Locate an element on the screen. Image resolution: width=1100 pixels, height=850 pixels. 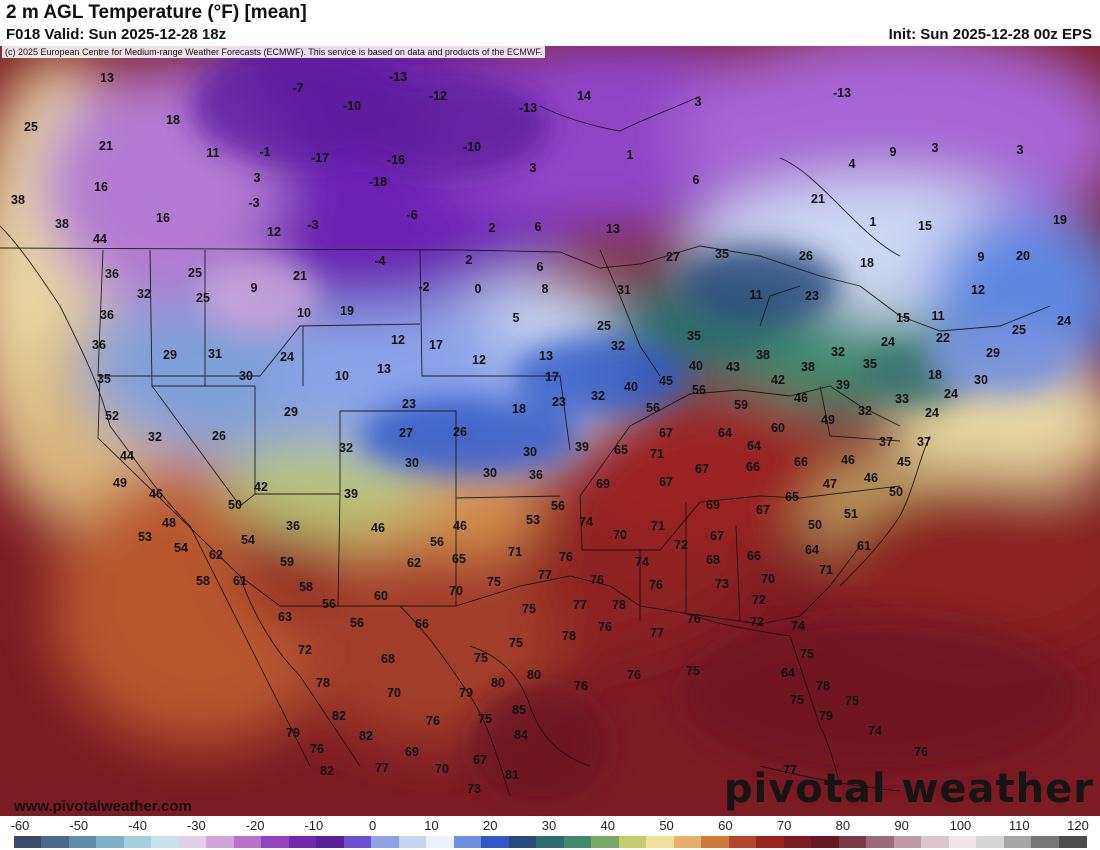
temperature-label: 21 is located at coordinates (106, 146).